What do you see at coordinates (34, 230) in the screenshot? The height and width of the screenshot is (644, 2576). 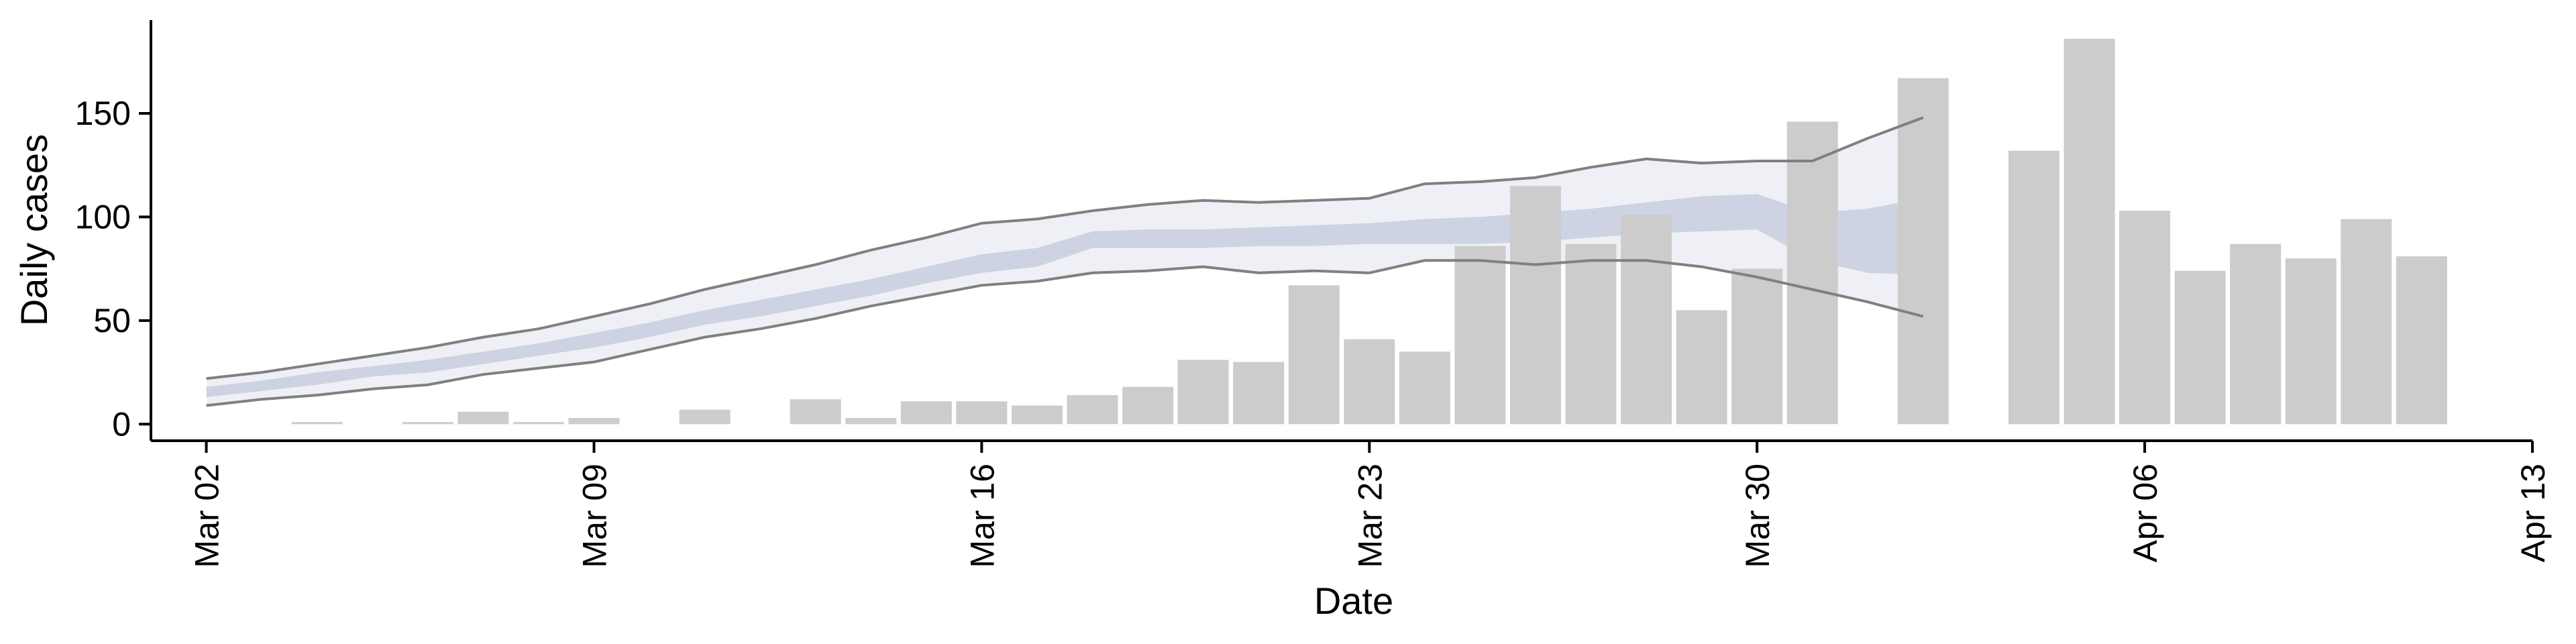 I see `y-axis-title: Daily cases` at bounding box center [34, 230].